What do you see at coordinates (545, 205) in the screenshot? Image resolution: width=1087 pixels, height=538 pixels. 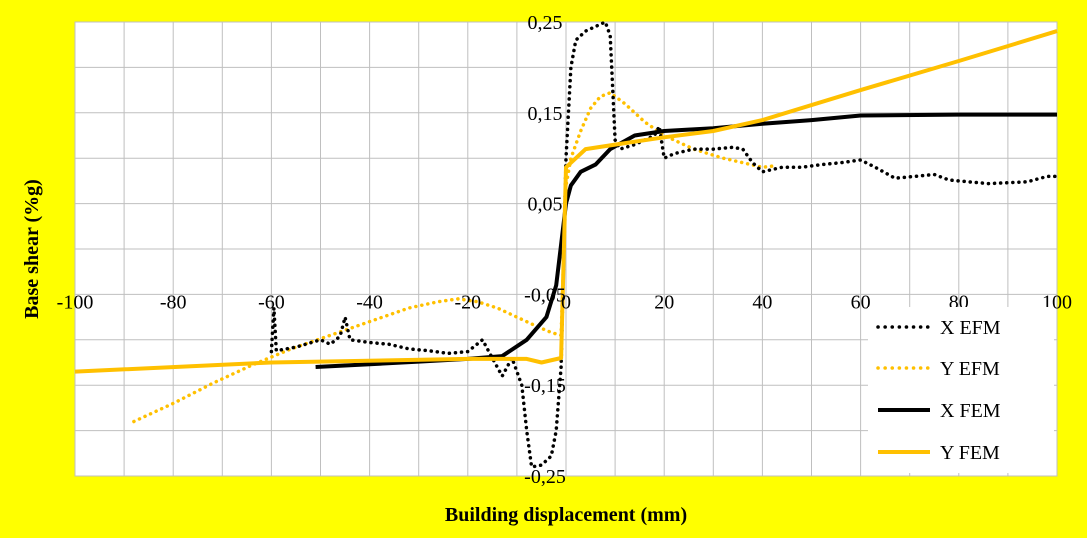 I see `y-tick-label: 0,05` at bounding box center [545, 205].